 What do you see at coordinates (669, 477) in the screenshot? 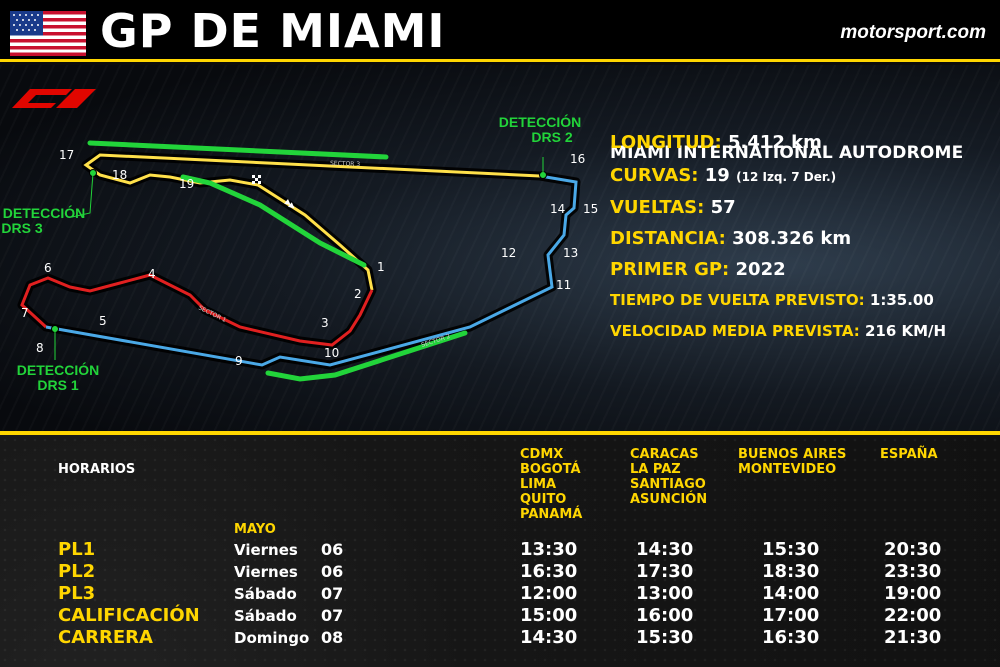
I see `zone-header-2: CARACAS LA PAZ SANTIAGO ASUNCIÓN` at bounding box center [669, 477].